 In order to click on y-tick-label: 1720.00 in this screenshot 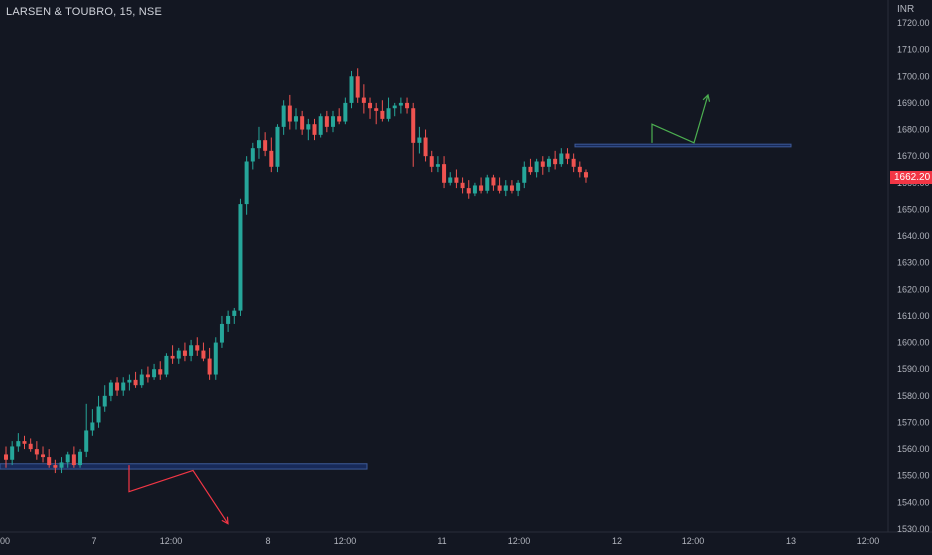, I will do `click(913, 23)`.